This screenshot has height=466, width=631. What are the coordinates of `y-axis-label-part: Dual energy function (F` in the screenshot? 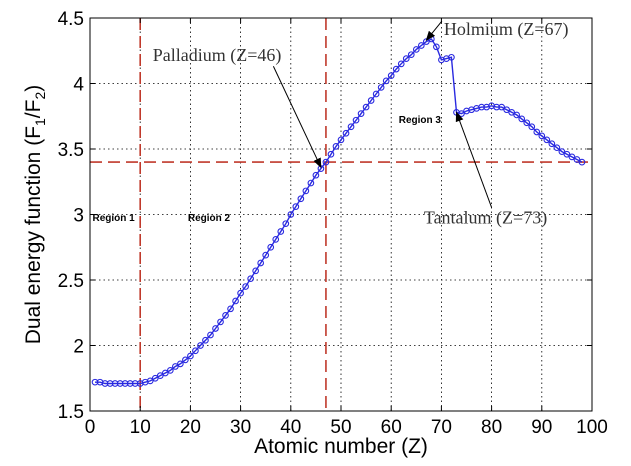 It's located at (33, 235).